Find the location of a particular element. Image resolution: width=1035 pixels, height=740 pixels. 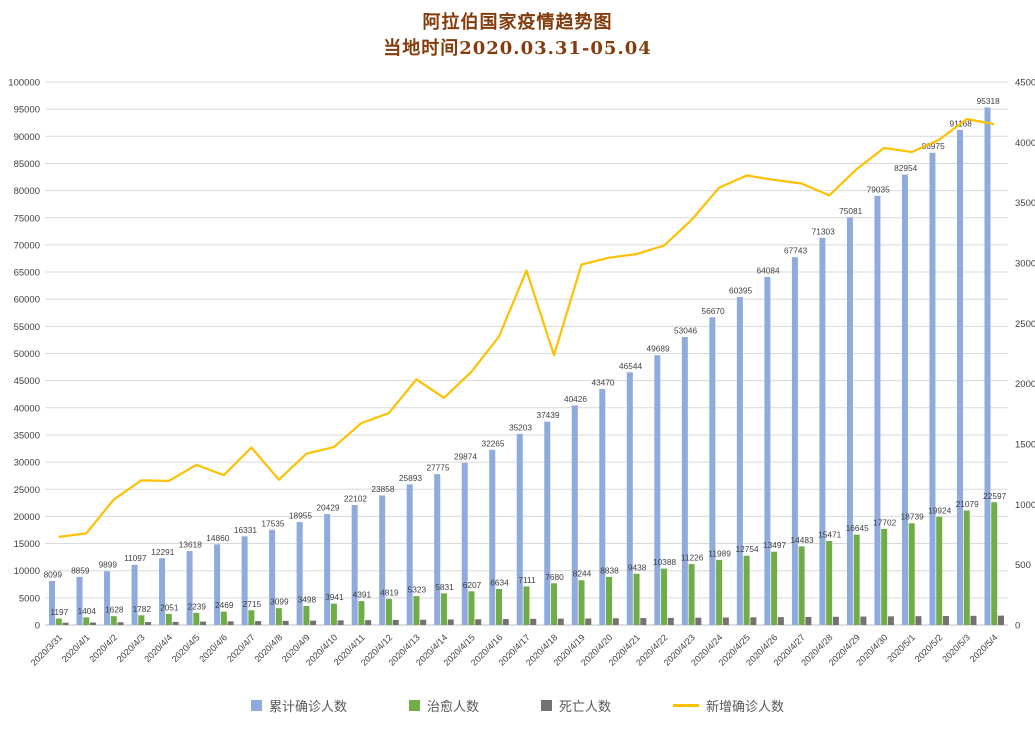

confirmed-bar-label: 18955 is located at coordinates (300, 516).